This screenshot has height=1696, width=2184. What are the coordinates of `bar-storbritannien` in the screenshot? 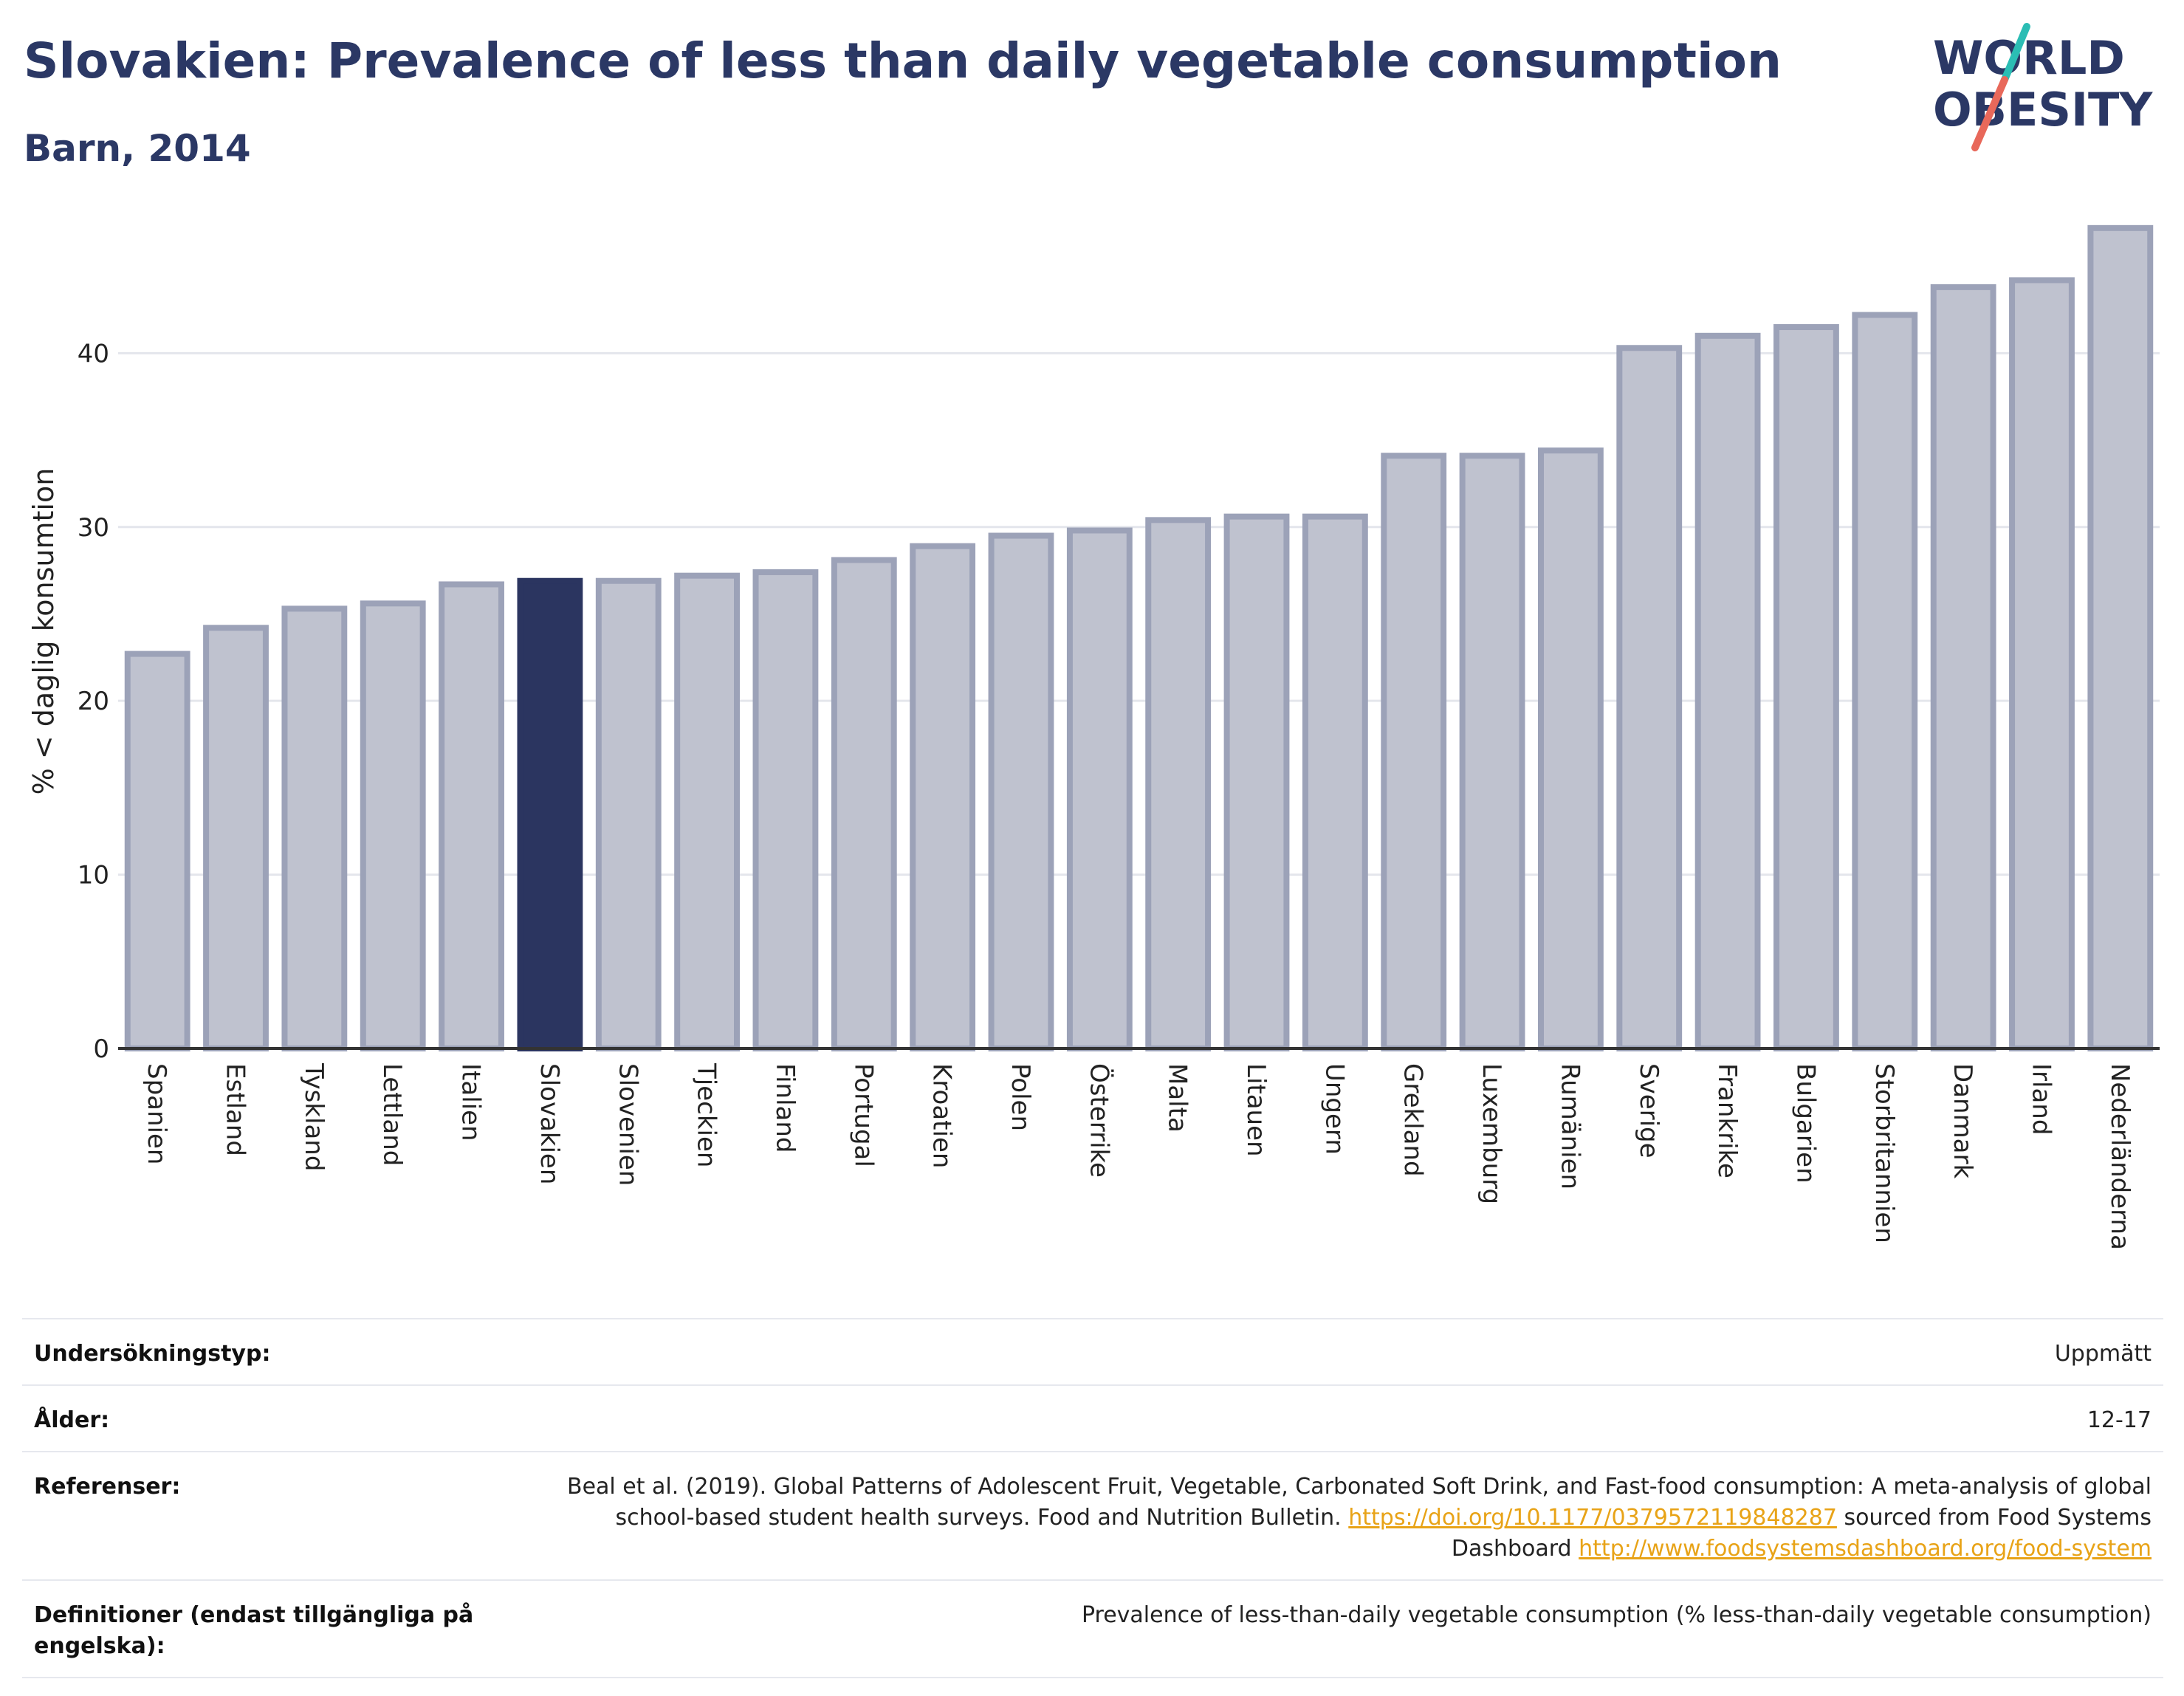 It's located at (1885, 681).